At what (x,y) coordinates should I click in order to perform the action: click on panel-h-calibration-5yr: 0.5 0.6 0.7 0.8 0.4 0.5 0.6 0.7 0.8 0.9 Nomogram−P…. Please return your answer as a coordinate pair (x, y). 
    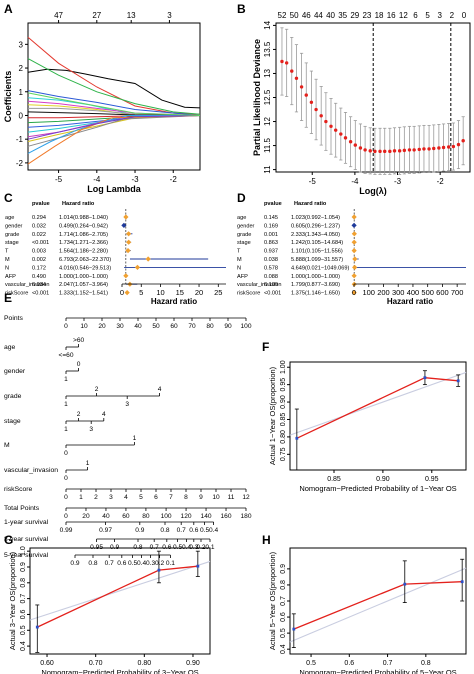
    Looking at the image, I should click on (367, 610).